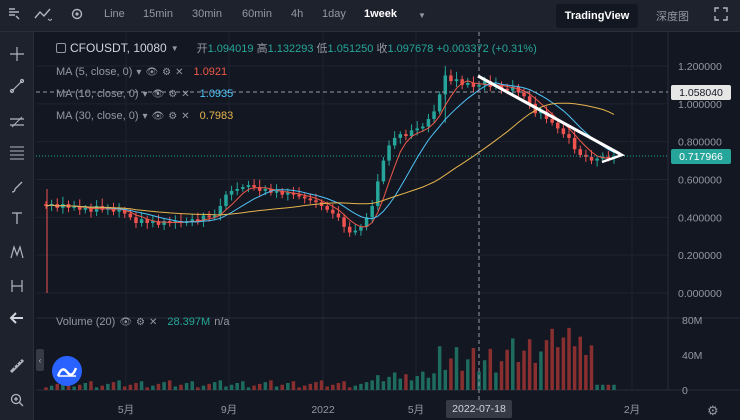 This screenshot has width=740, height=420. What do you see at coordinates (685, 391) in the screenshot?
I see `volume-tick-label: 0` at bounding box center [685, 391].